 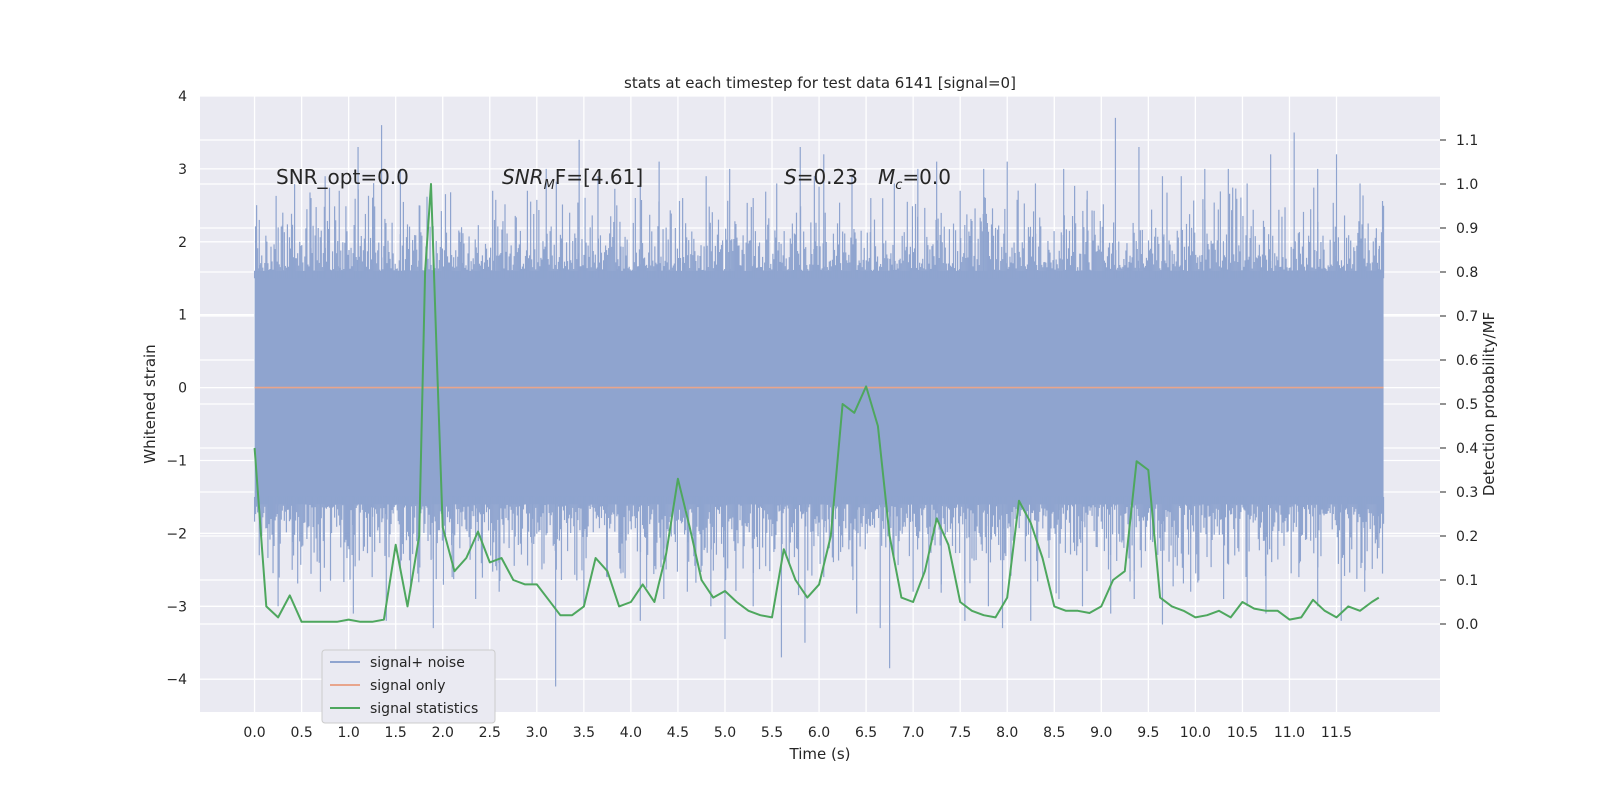 I want to click on legend-label-signal-only: signal only, so click(x=407, y=686).